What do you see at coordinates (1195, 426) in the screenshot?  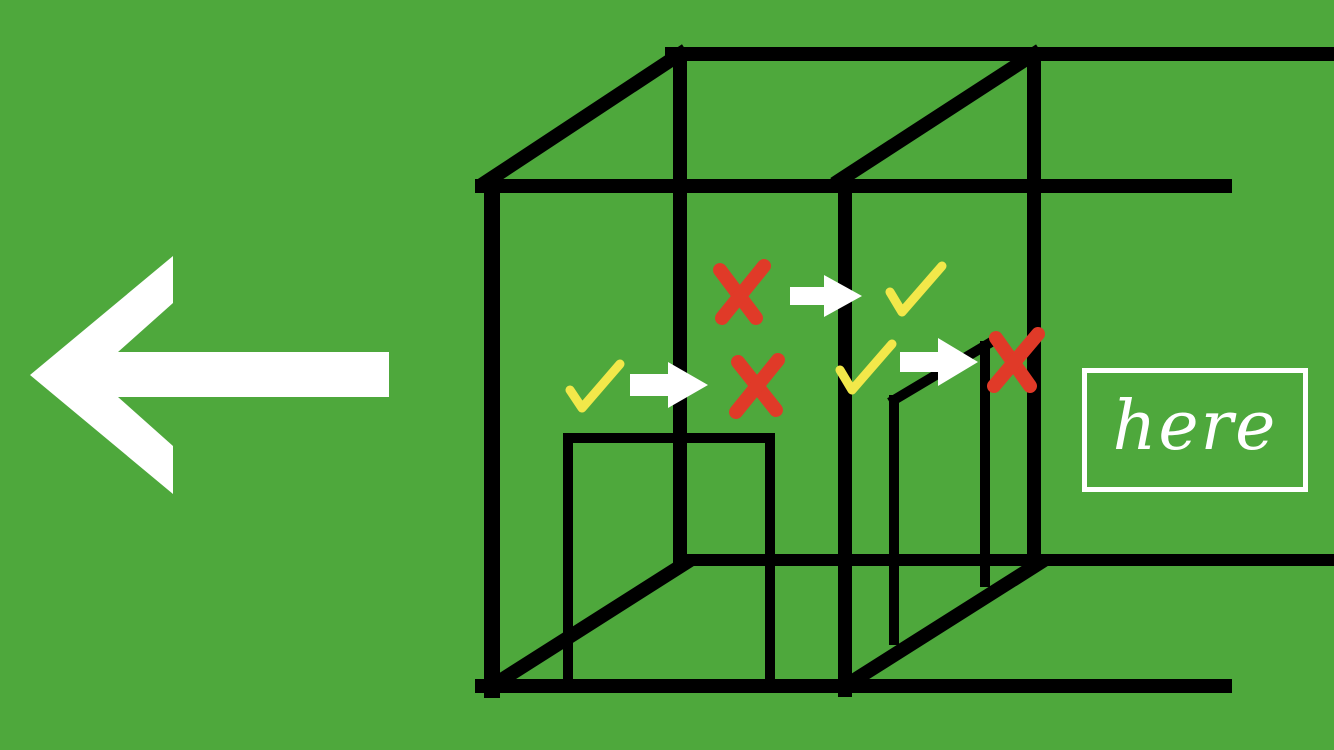 I see `here-label: here` at bounding box center [1195, 426].